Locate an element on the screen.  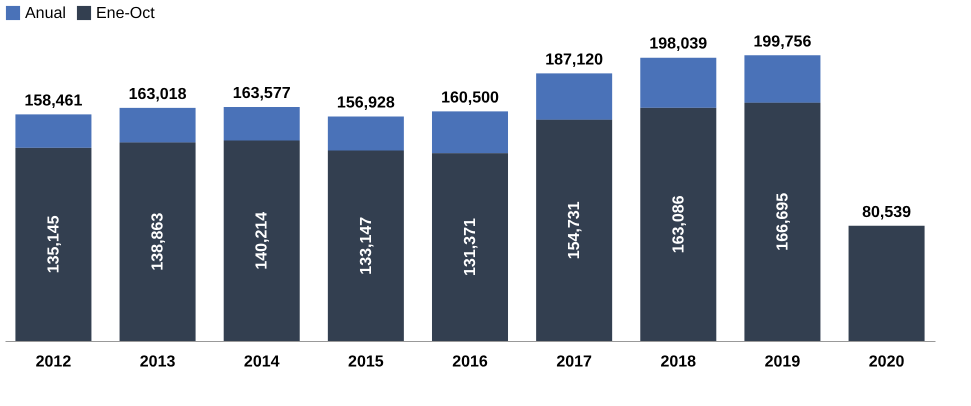
total-label: 80,539 is located at coordinates (887, 212).